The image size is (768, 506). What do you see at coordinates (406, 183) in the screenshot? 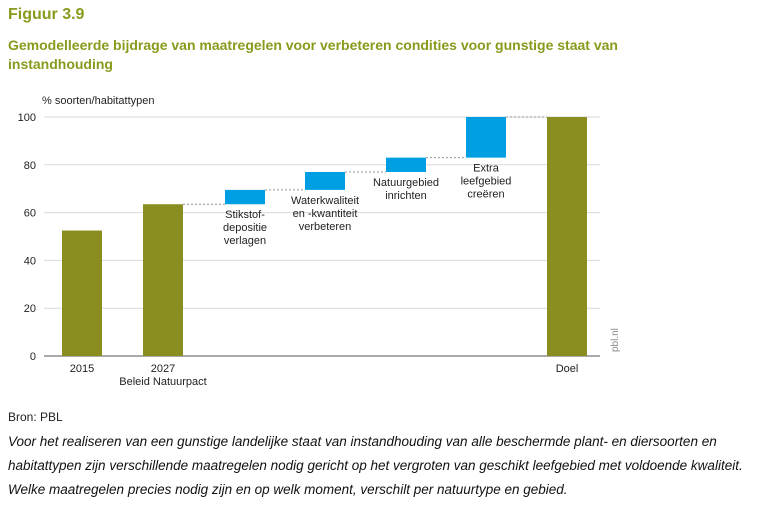
I see `bar-label: Natuurgebied` at bounding box center [406, 183].